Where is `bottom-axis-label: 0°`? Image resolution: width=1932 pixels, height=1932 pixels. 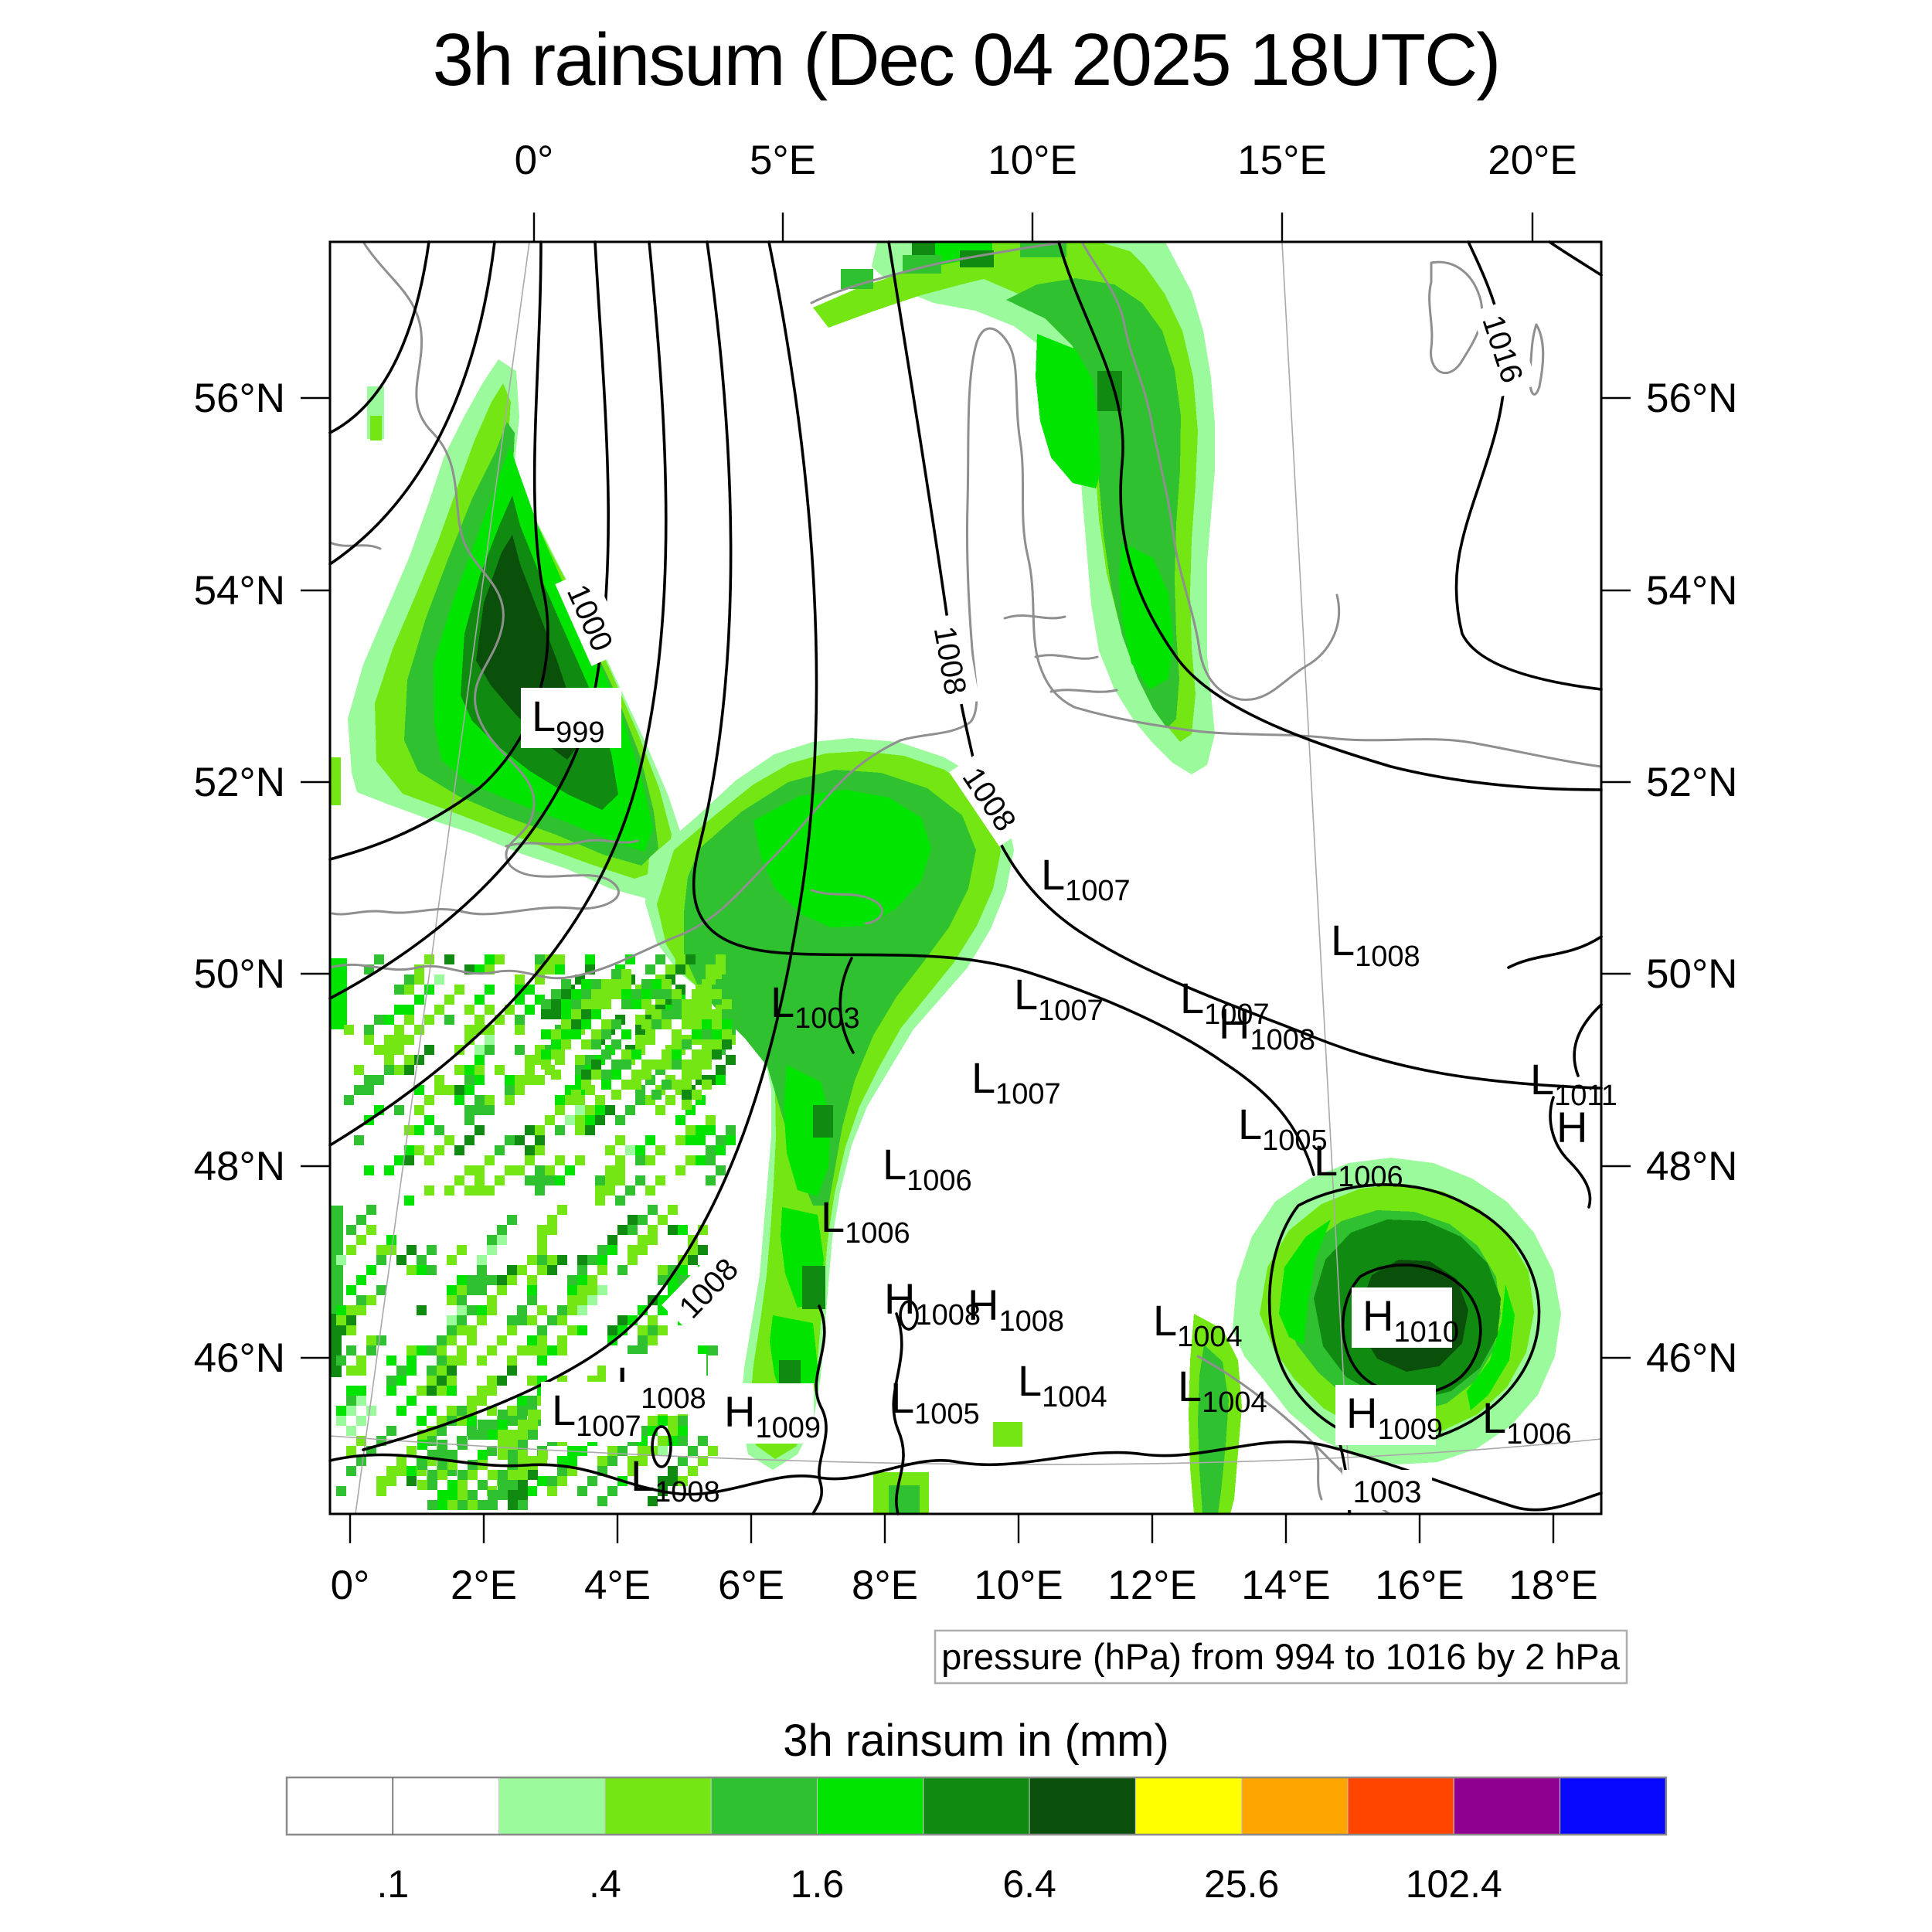
bottom-axis-label: 0° is located at coordinates (351, 1586).